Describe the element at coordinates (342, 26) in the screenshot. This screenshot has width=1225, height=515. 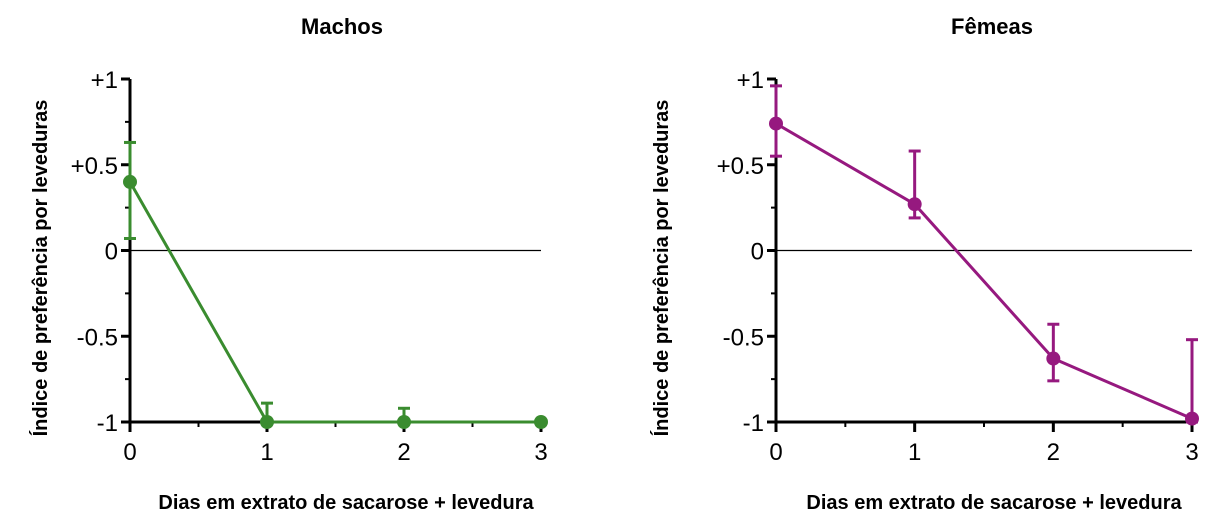
I see `chart-title: Machos` at that location.